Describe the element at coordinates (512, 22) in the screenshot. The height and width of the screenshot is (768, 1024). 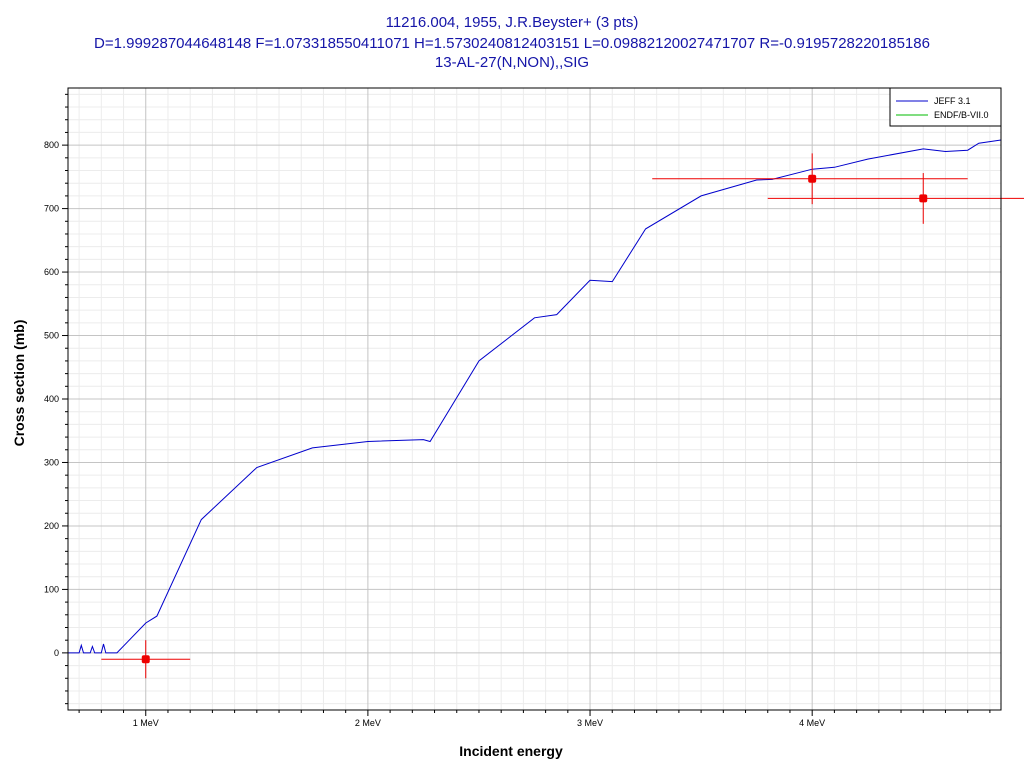
I see `chart-title: 11216.004, 1955, J.R.Beyster+ (3 pts)` at that location.